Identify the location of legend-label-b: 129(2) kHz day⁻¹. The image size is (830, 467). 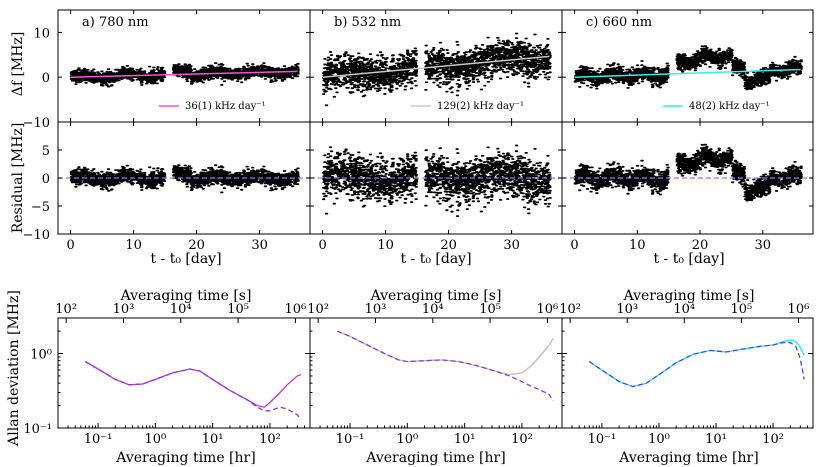
(480, 106).